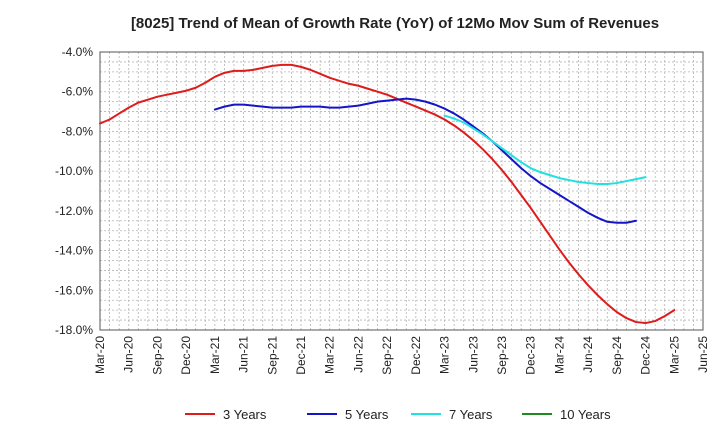 The image size is (720, 440). What do you see at coordinates (471, 414) in the screenshot?
I see `legend-label-7-years: 7 Years` at bounding box center [471, 414].